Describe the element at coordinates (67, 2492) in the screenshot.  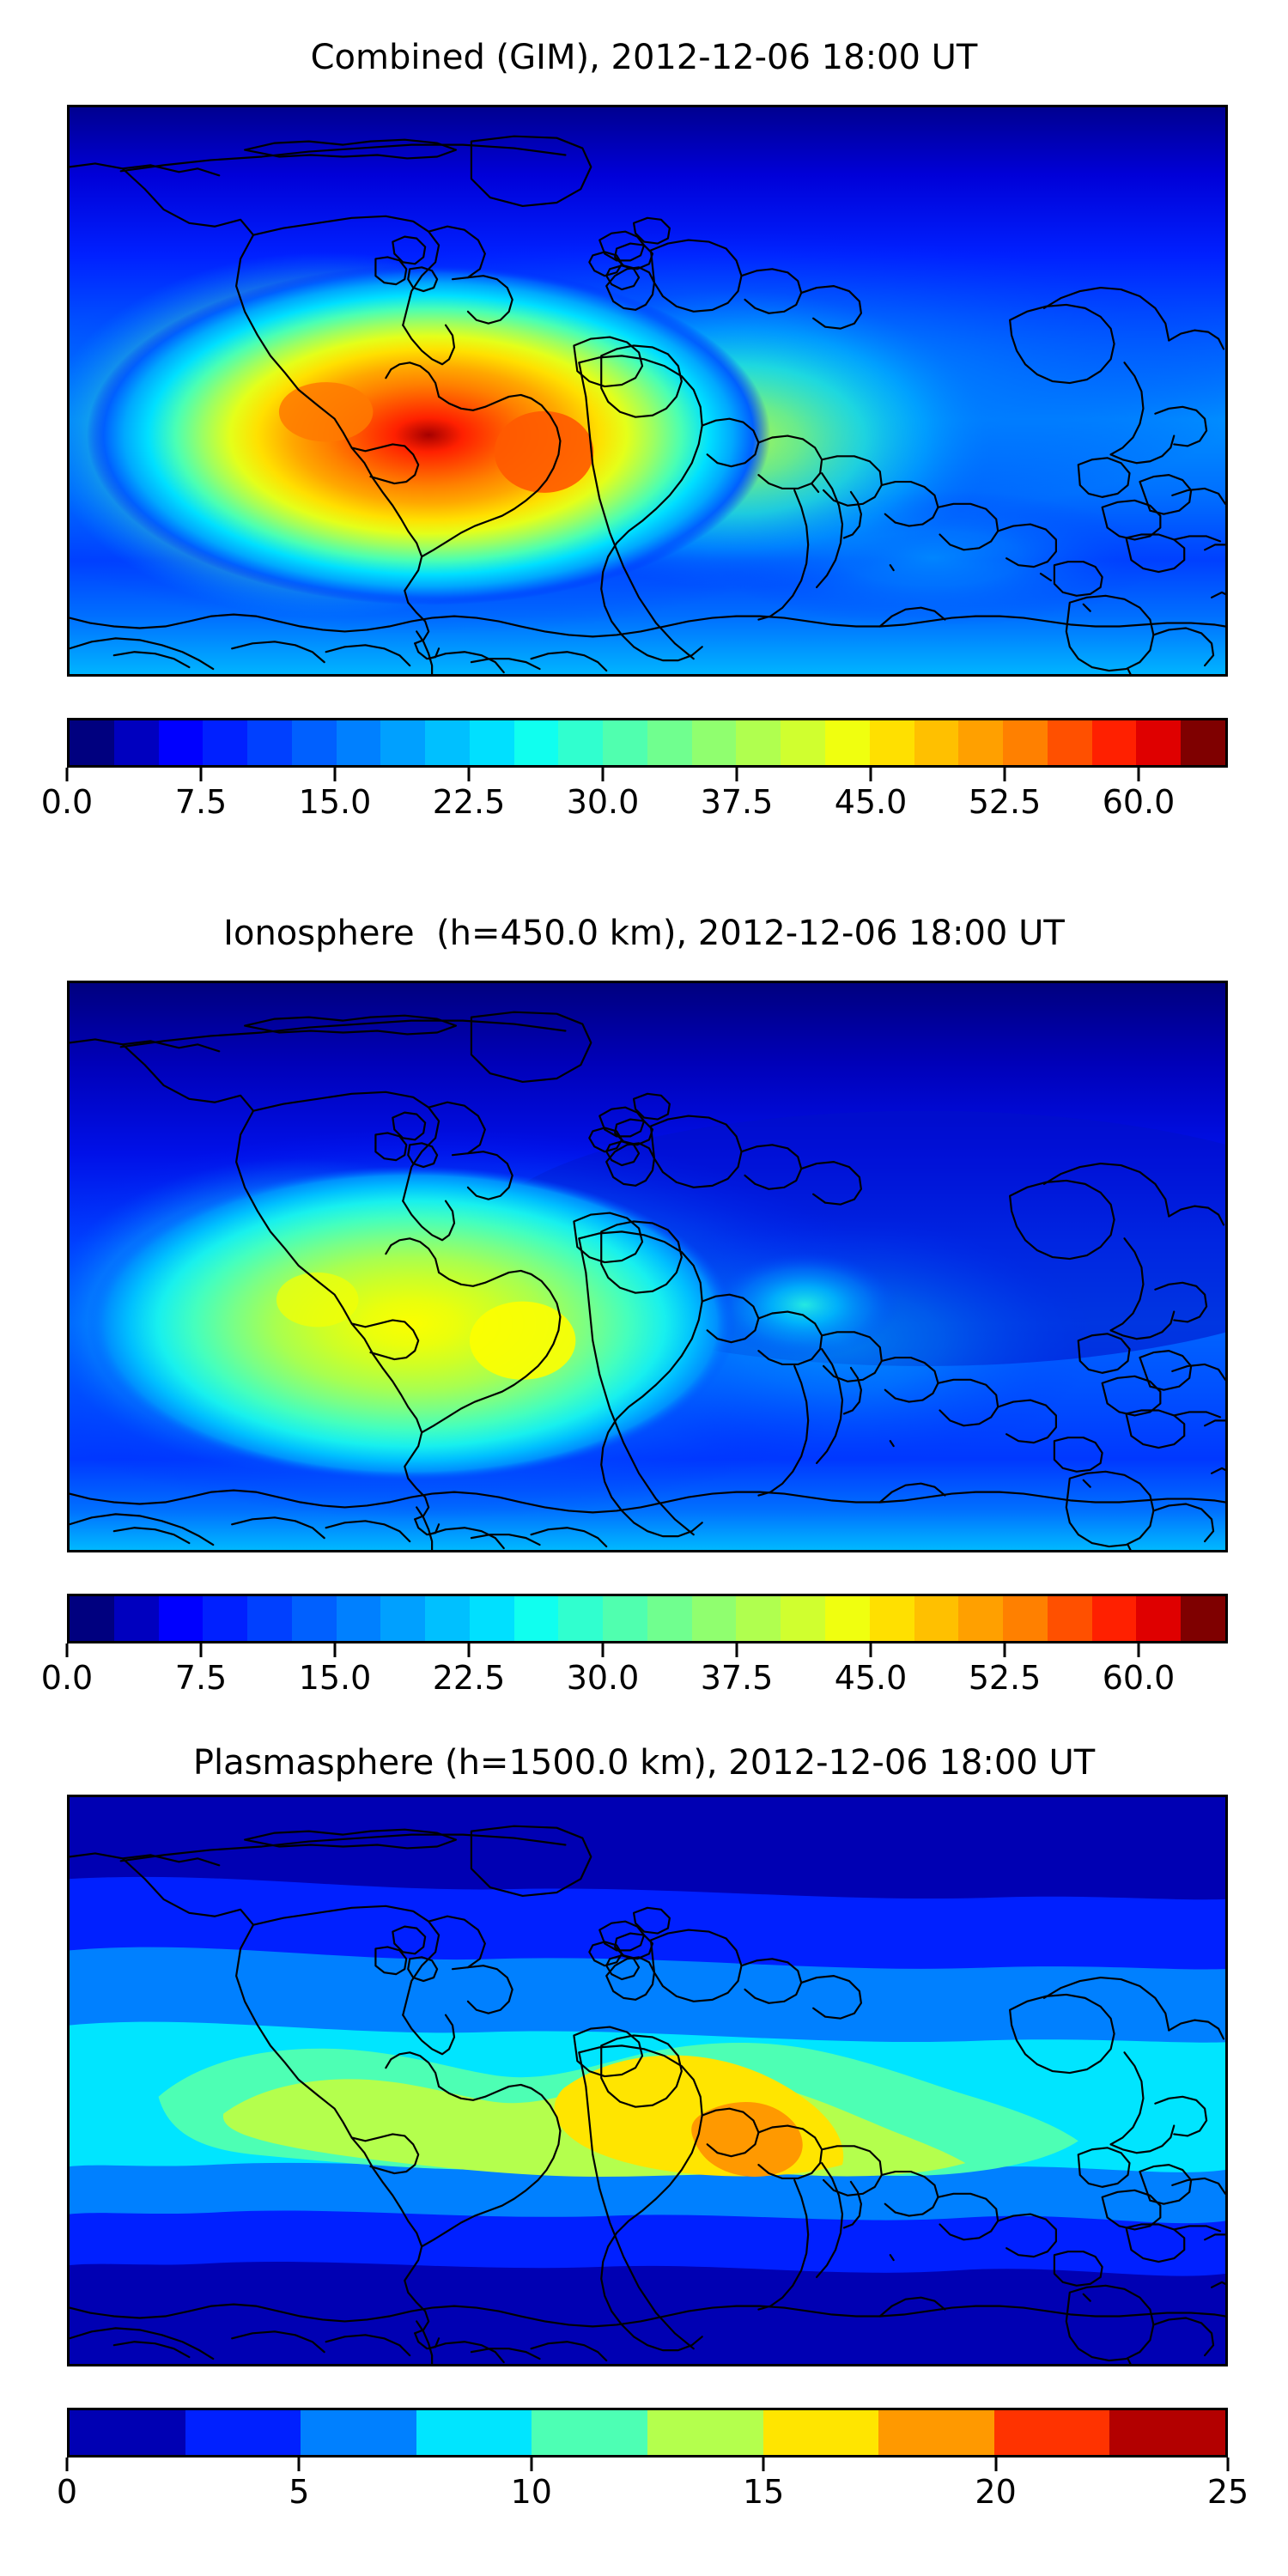
I see `colorbar-tick-label: 0` at that location.